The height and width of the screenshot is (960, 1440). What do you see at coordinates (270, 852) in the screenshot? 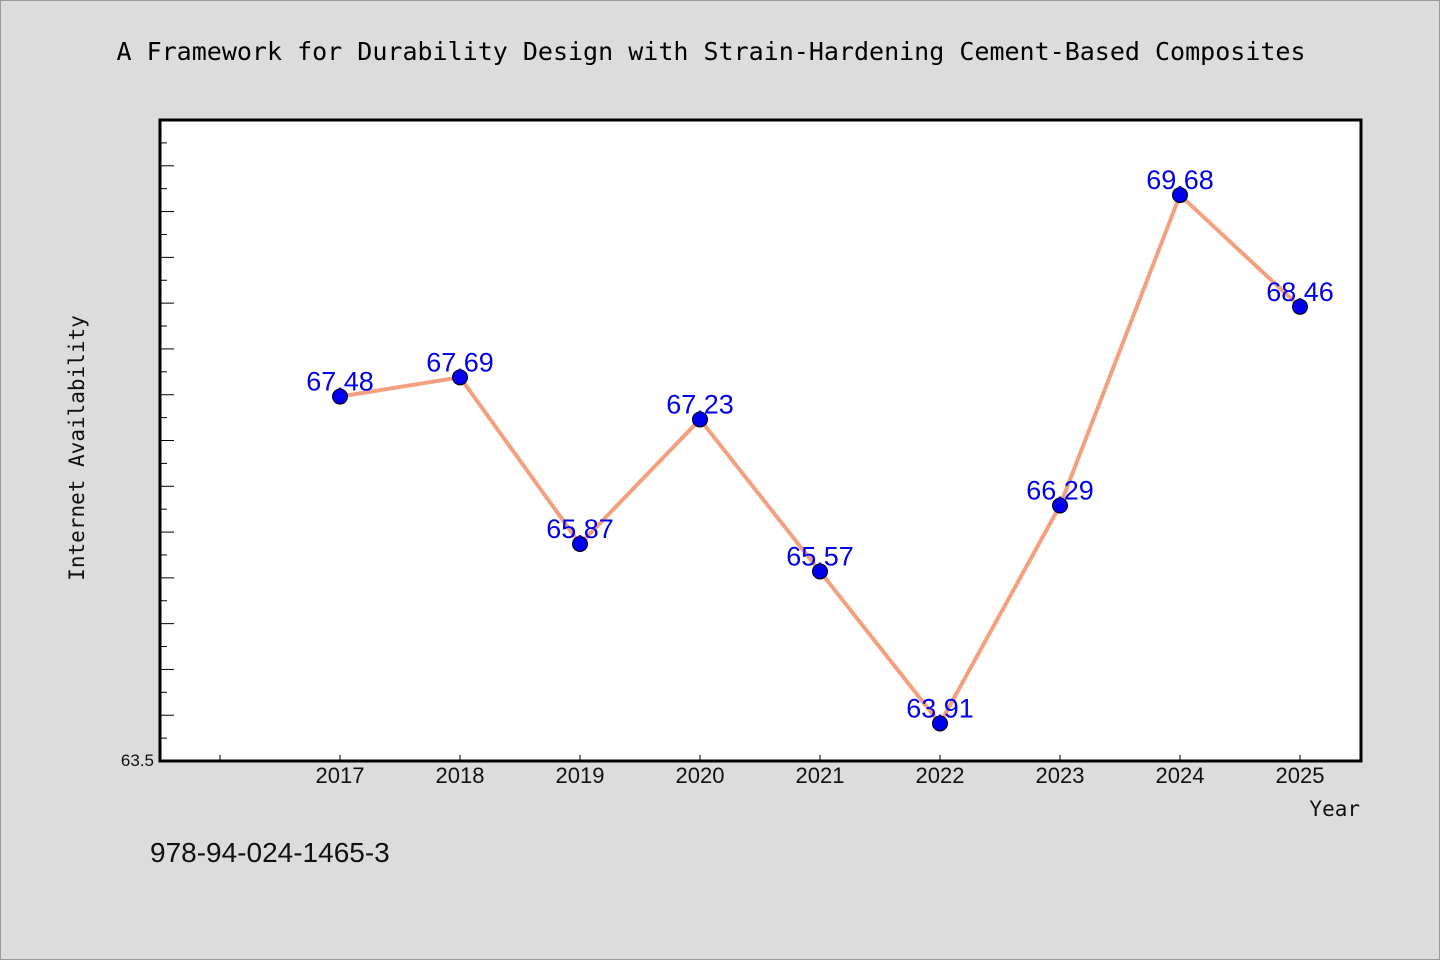
I see `isbn-text: 978-94-024-1465-3` at bounding box center [270, 852].